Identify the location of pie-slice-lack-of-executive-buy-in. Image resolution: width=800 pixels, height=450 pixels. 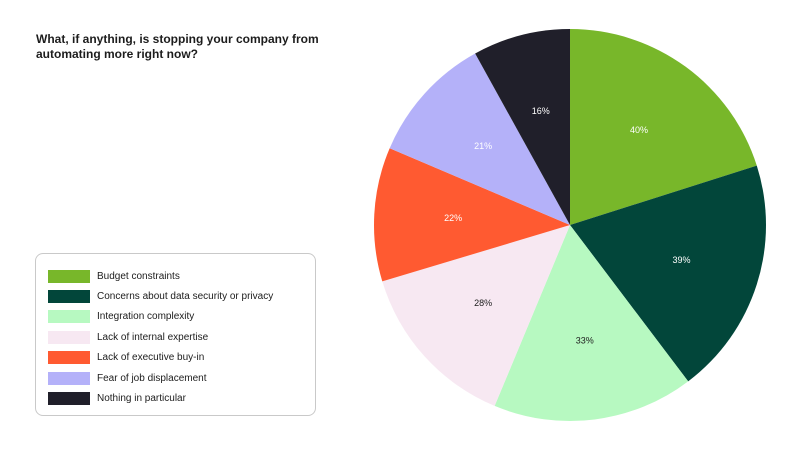
(472, 215).